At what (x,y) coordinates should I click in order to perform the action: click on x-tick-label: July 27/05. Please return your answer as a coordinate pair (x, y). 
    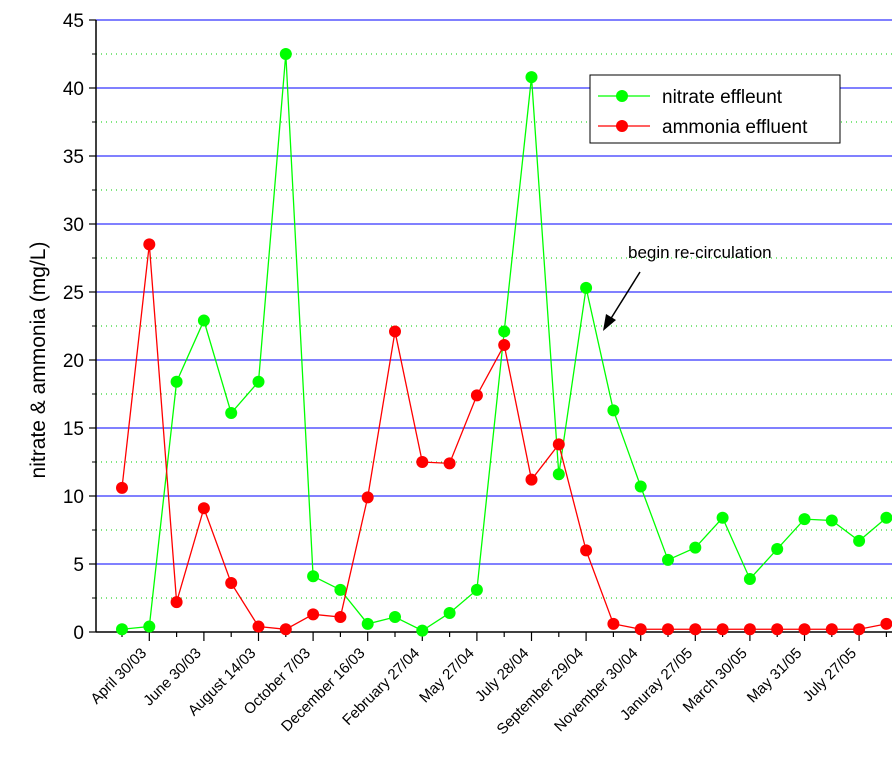
    Looking at the image, I should click on (830, 675).